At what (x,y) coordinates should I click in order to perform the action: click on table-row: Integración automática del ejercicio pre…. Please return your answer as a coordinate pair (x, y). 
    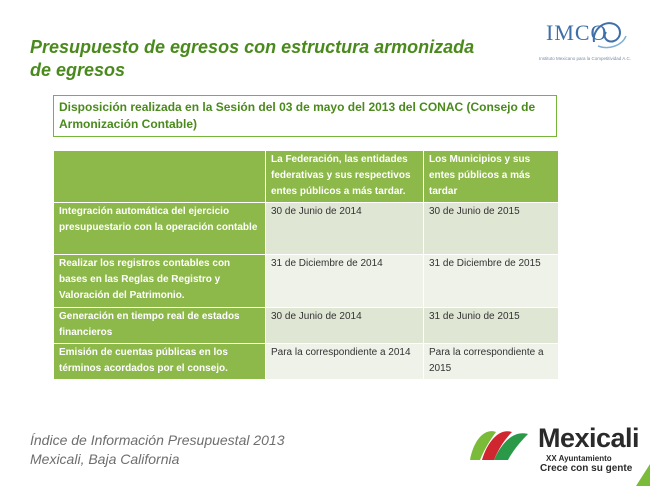
    Looking at the image, I should click on (306, 228).